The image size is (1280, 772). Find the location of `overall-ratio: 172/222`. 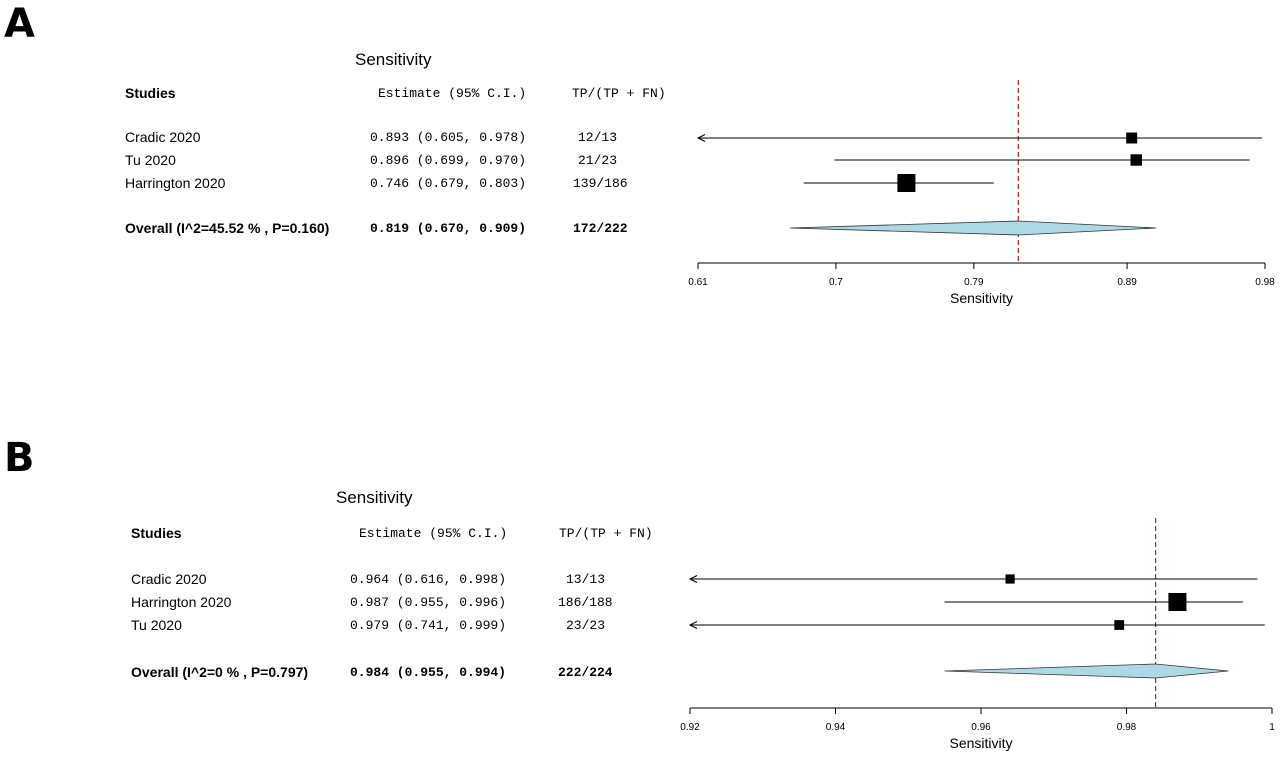

overall-ratio: 172/222 is located at coordinates (600, 228).